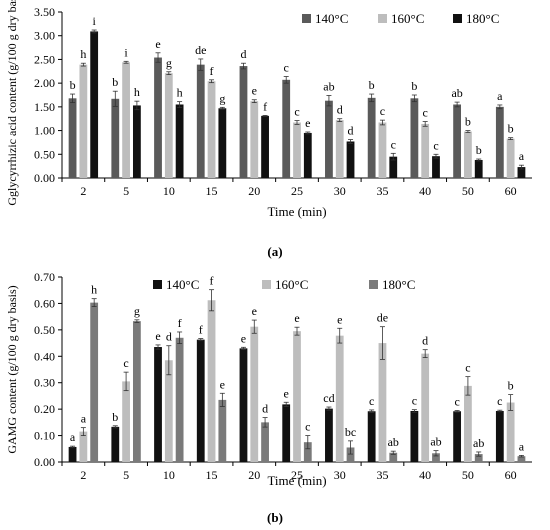  What do you see at coordinates (425, 475) in the screenshot?
I see `x-tick-label: 40` at bounding box center [425, 475].